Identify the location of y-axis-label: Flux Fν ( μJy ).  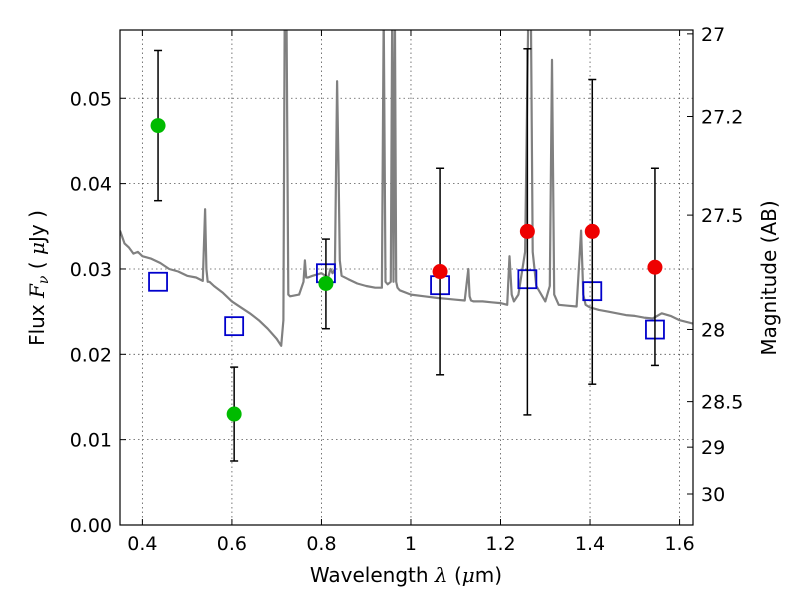
(38, 278).